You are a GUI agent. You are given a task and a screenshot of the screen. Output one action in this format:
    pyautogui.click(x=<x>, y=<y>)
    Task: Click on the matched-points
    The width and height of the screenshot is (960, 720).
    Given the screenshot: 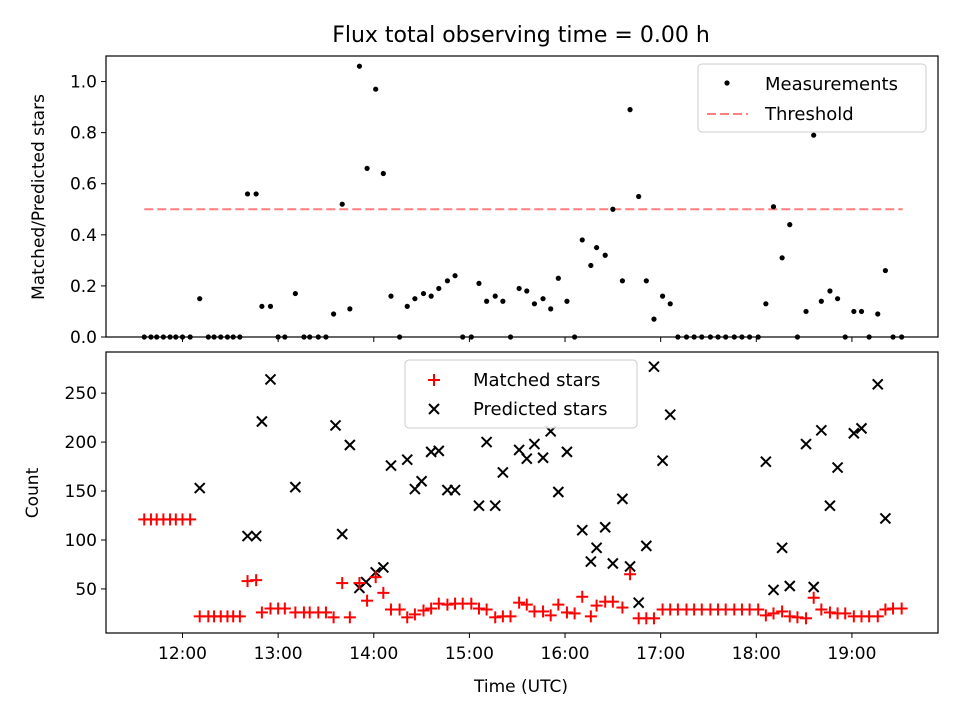 What is the action you would take?
    pyautogui.click(x=523, y=569)
    